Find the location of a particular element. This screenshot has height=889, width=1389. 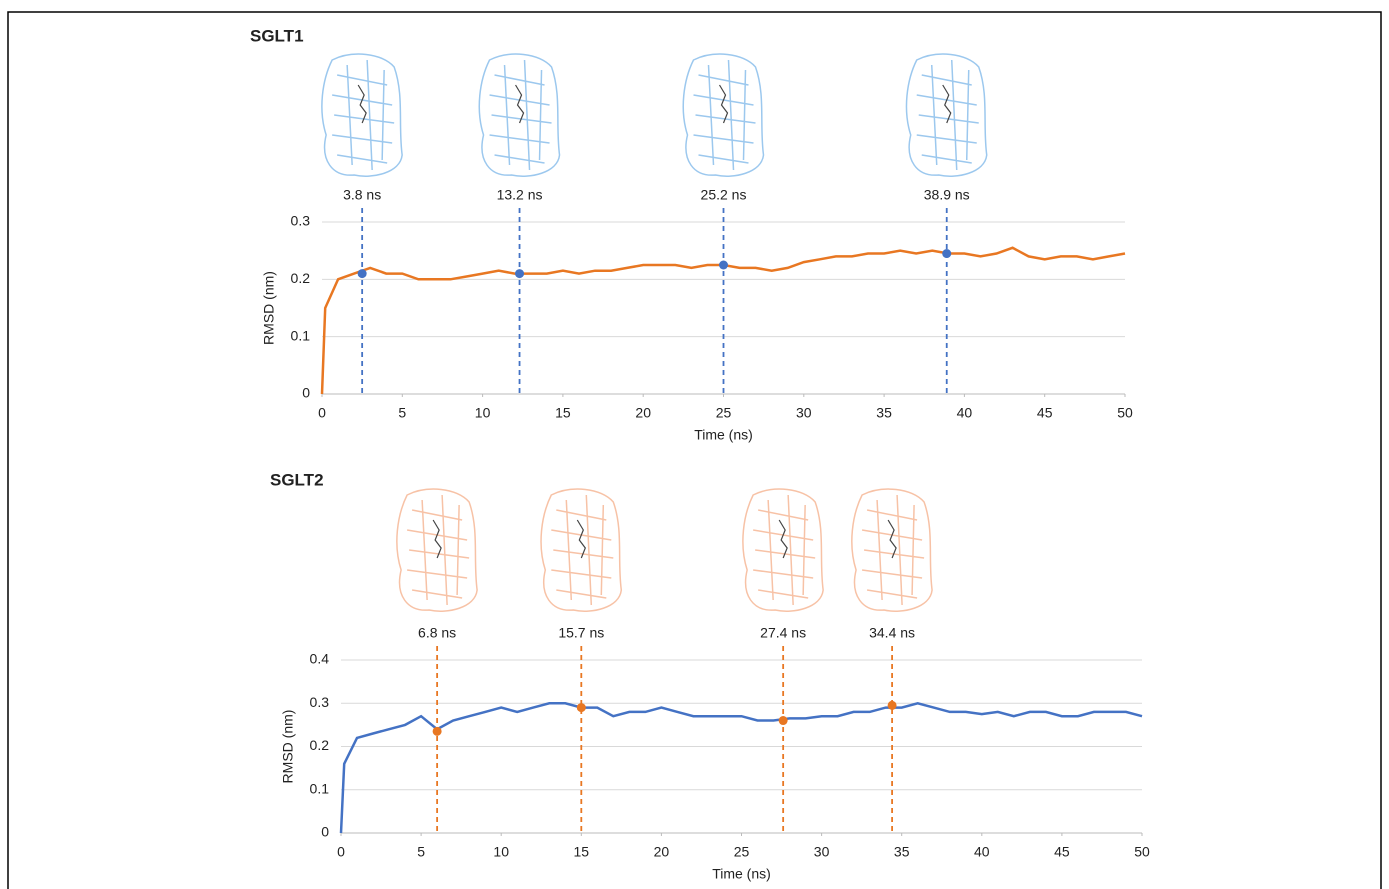

y-tick-label: 0.4 is located at coordinates (320, 659).